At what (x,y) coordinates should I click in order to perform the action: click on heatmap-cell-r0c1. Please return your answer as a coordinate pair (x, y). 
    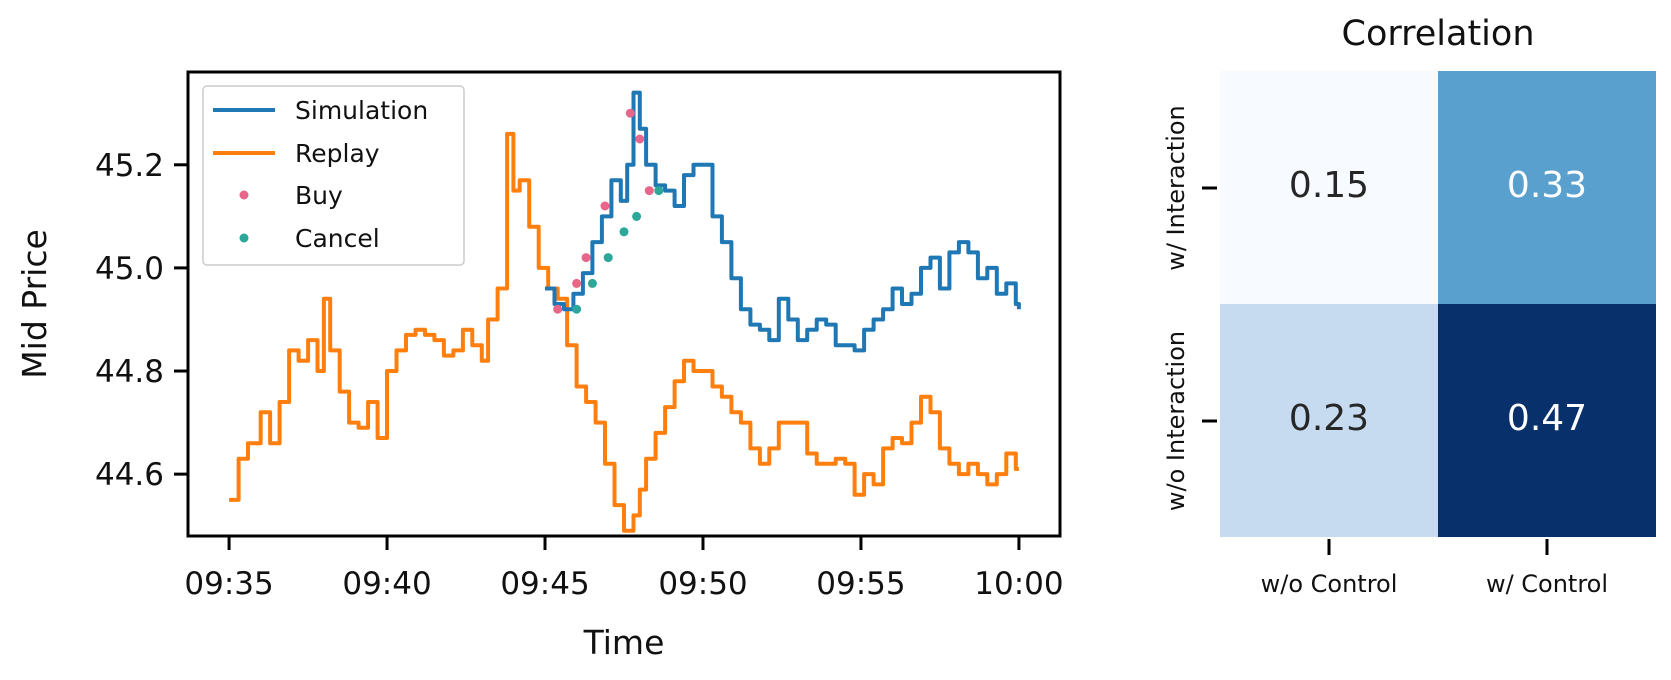
    Looking at the image, I should click on (1547, 187).